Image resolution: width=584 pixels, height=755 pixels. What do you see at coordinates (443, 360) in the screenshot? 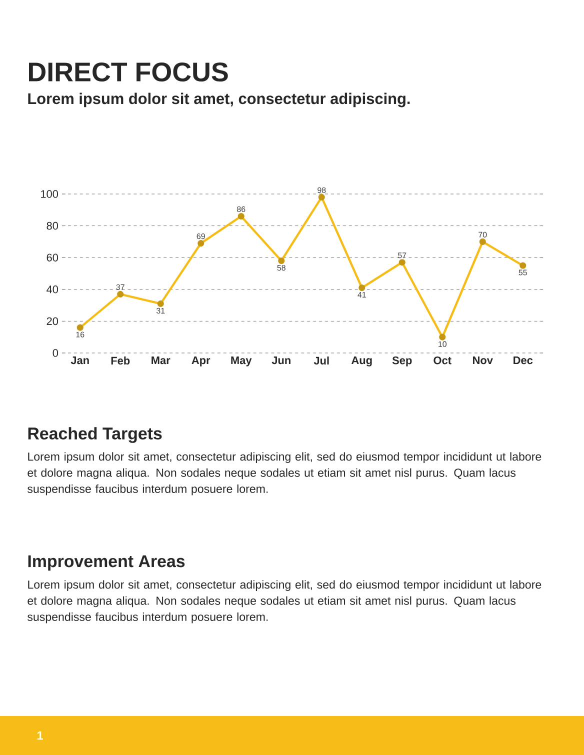
I see `x-tick-label: Oct` at bounding box center [443, 360].